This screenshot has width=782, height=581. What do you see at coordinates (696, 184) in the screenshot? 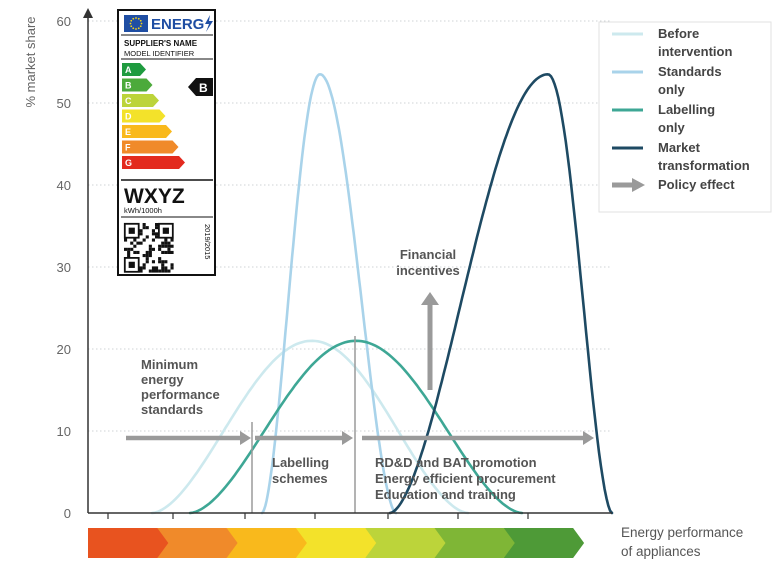
I see `legend-label: Policy effect` at bounding box center [696, 184].